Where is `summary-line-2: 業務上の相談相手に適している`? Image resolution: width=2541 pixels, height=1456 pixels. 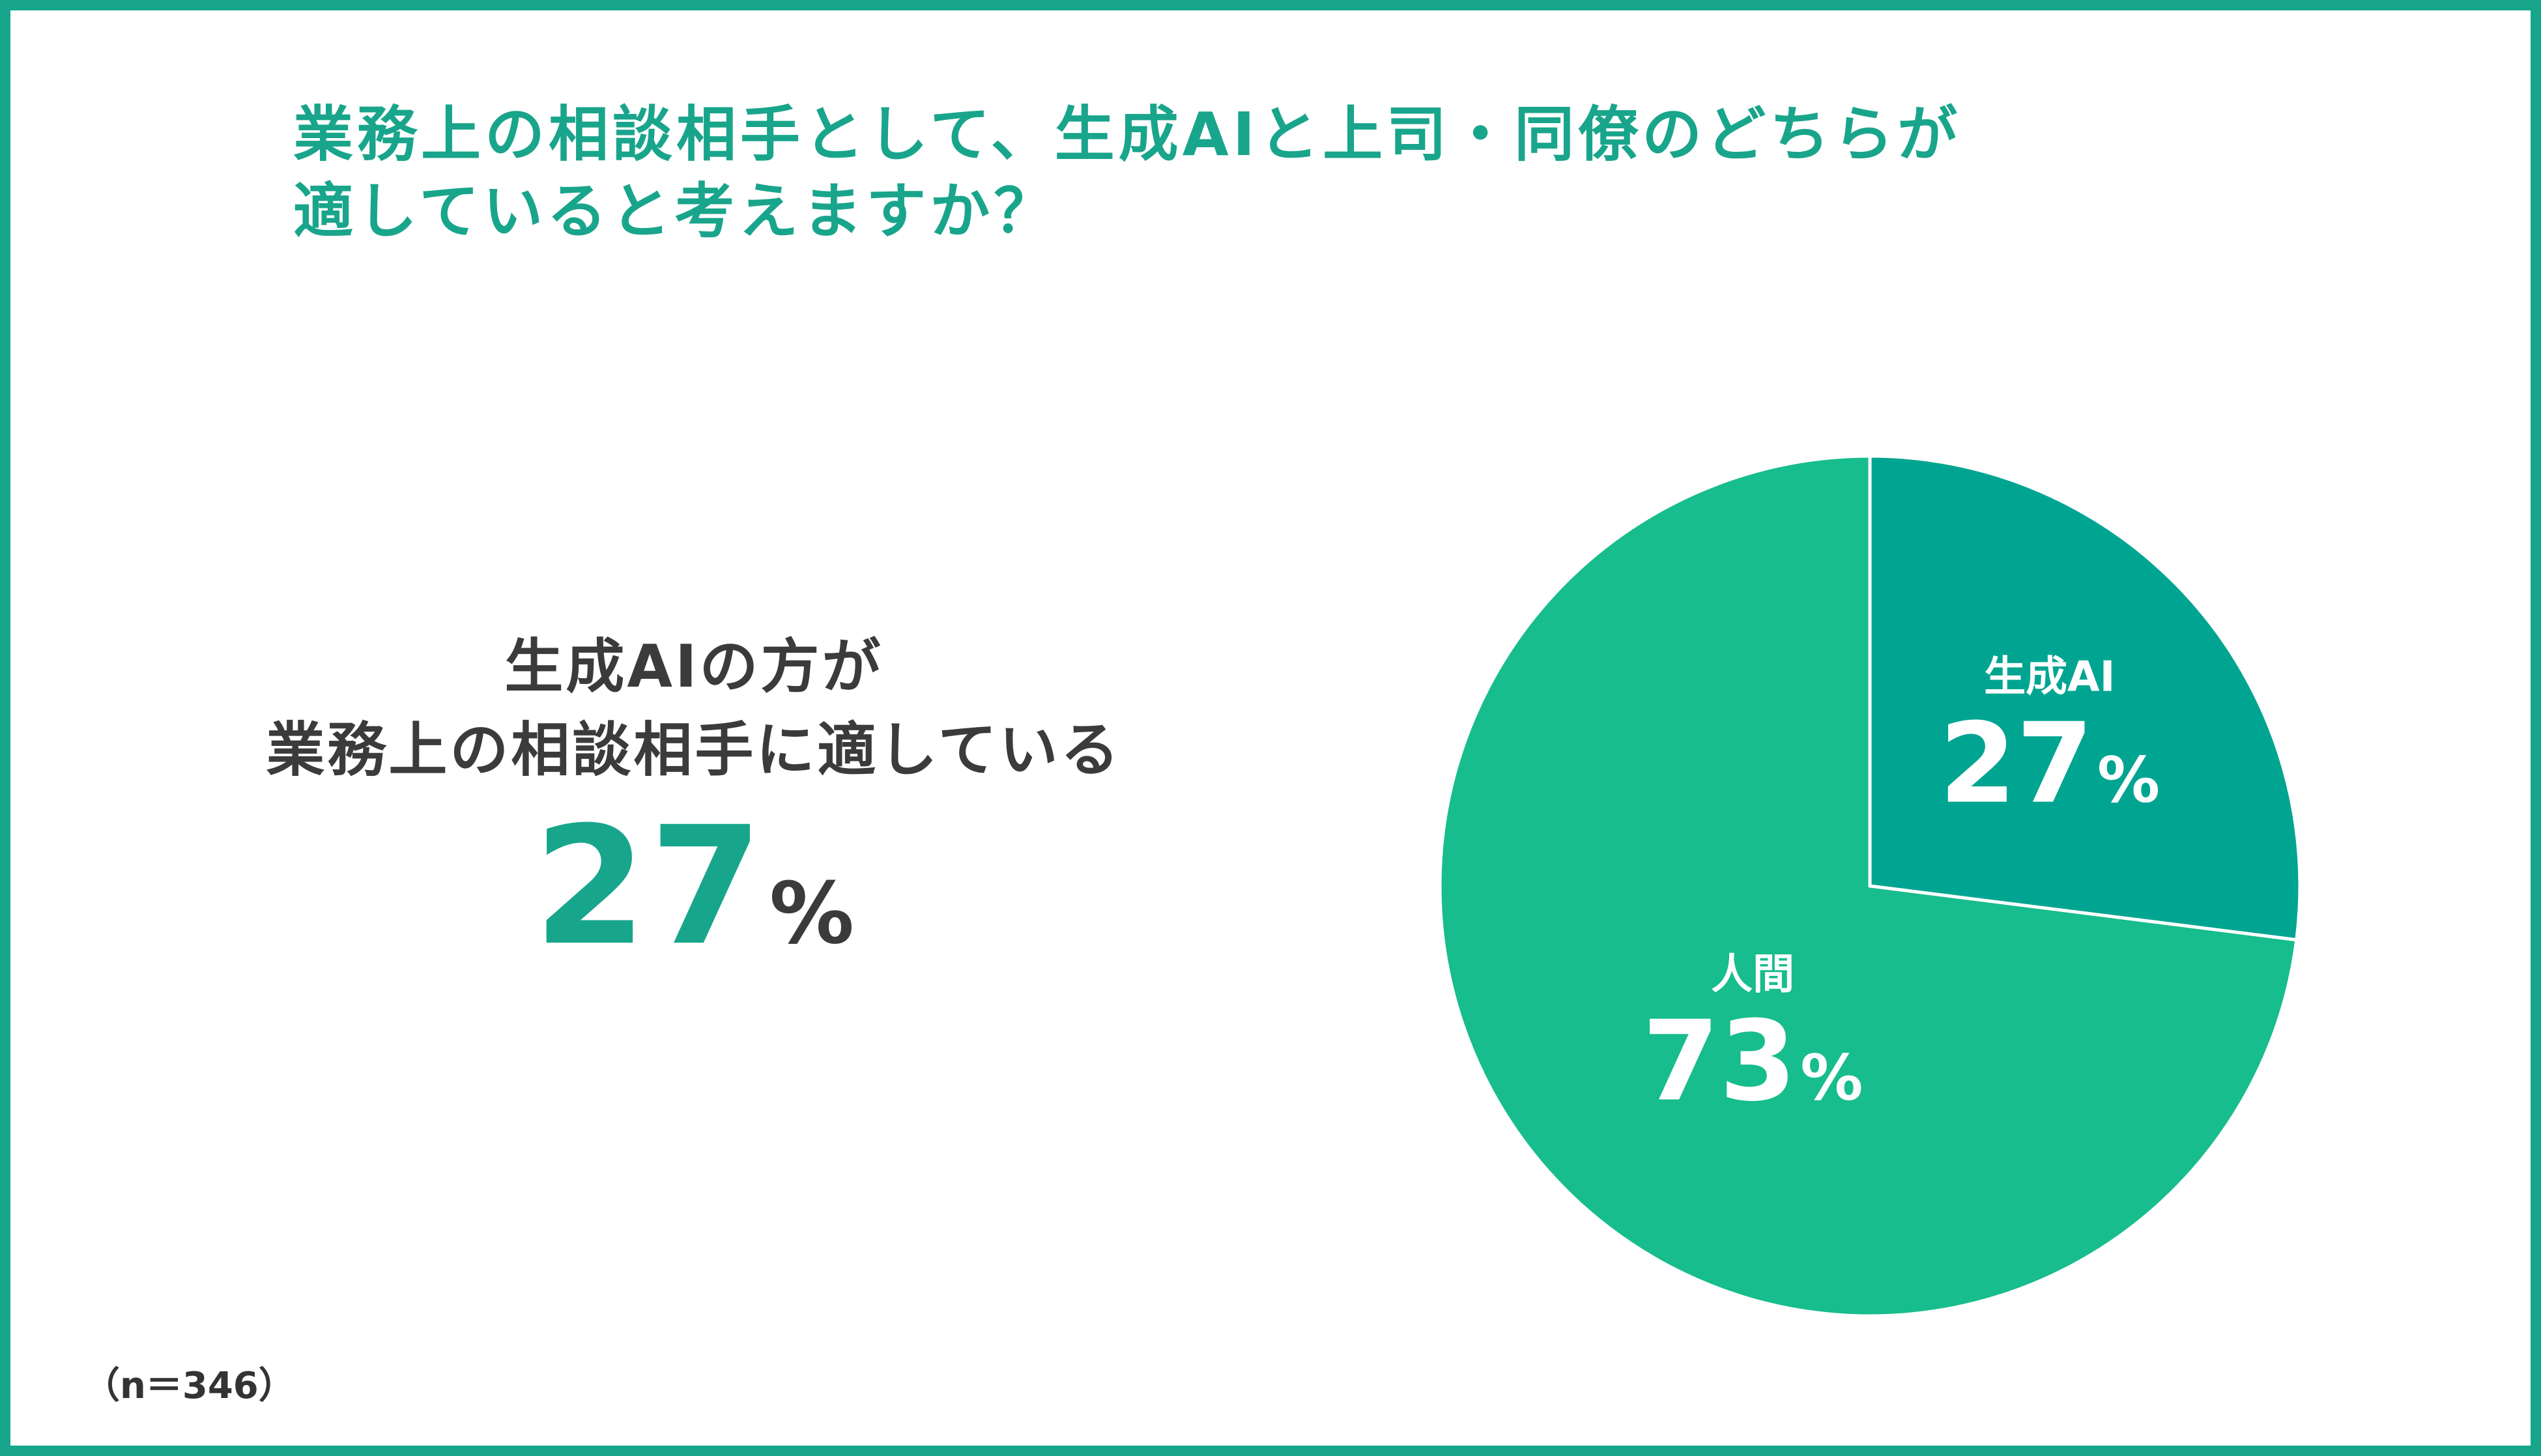
summary-line-2: 業務上の相談相手に適している is located at coordinates (694, 750).